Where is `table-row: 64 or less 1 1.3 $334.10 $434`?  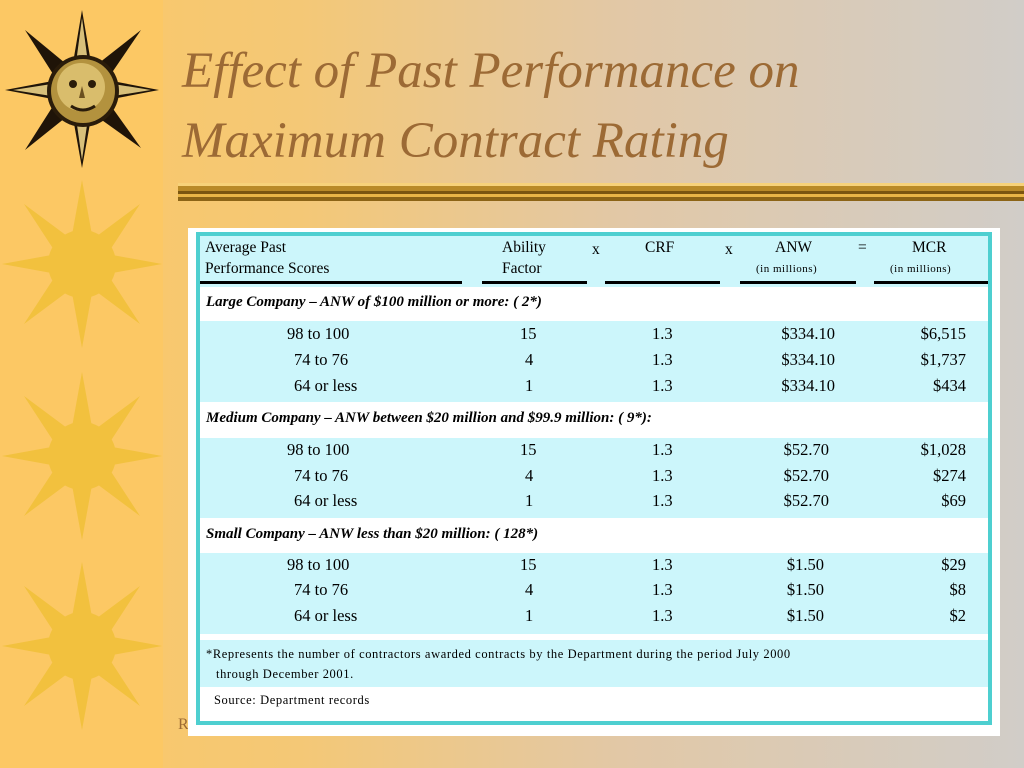 table-row: 64 or less 1 1.3 $334.10 $434 is located at coordinates (594, 387).